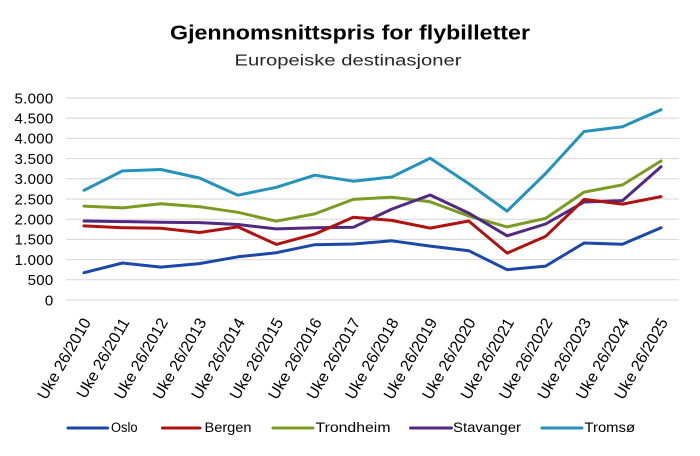  I want to click on svg-text: 3.500, so click(33, 159).